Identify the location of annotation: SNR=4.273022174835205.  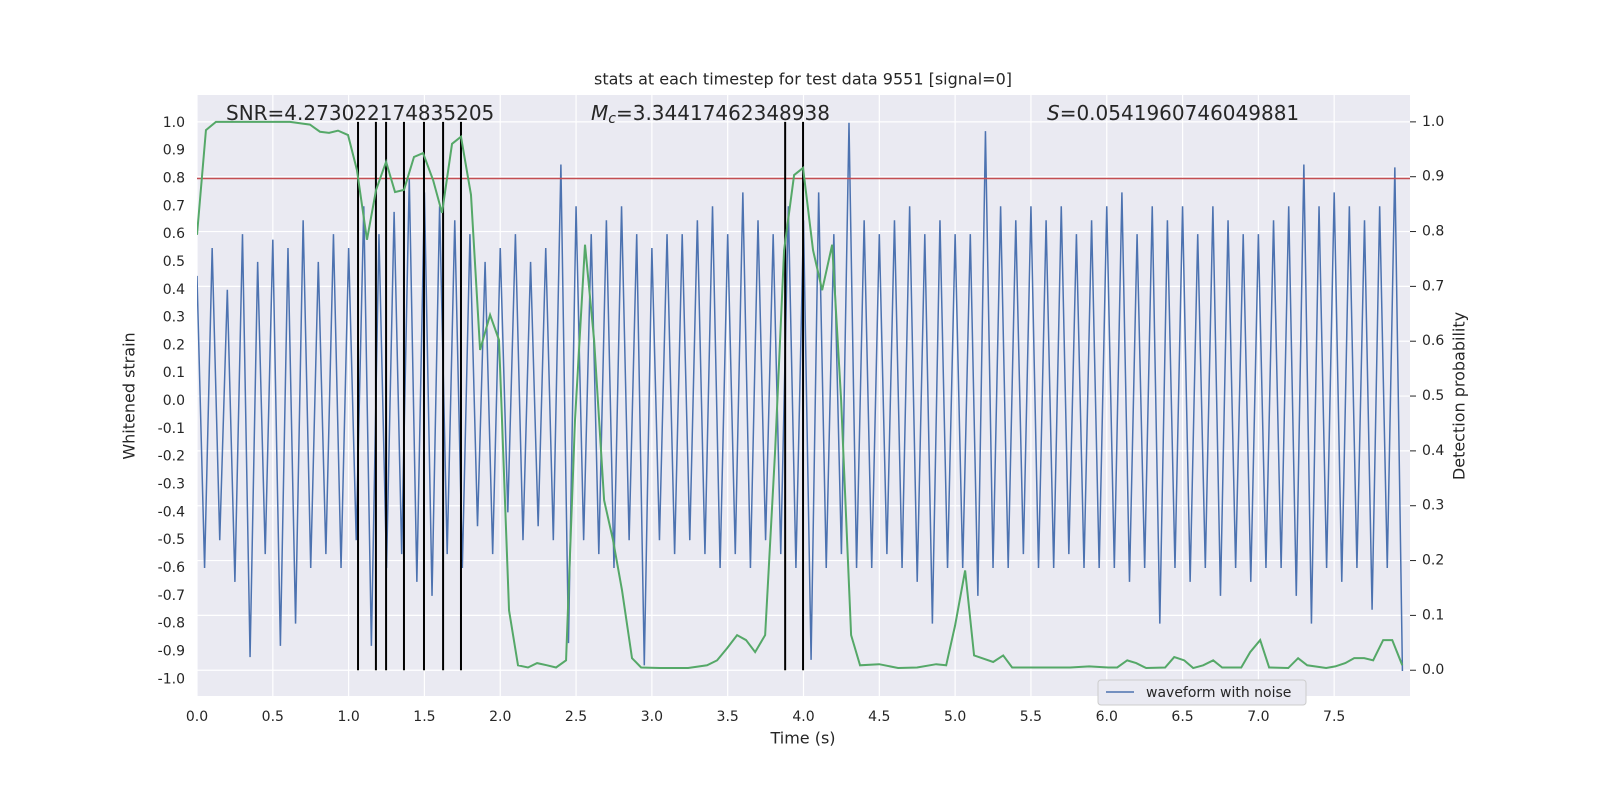
(360, 113).